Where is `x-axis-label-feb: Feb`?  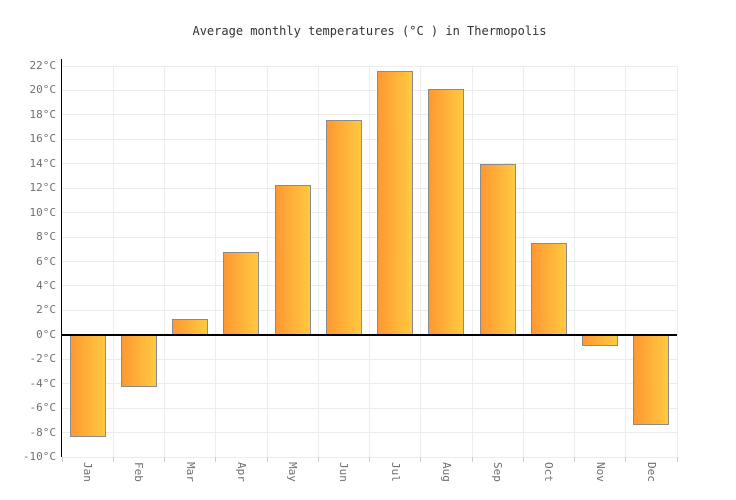 x-axis-label-feb: Feb is located at coordinates (139, 472).